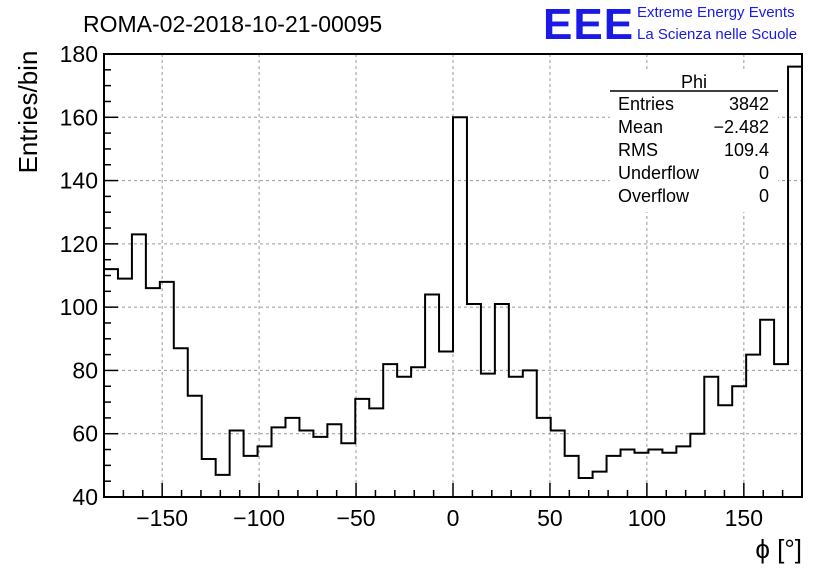  Describe the element at coordinates (654, 196) in the screenshot. I see `stats-row-label: Overflow` at that location.